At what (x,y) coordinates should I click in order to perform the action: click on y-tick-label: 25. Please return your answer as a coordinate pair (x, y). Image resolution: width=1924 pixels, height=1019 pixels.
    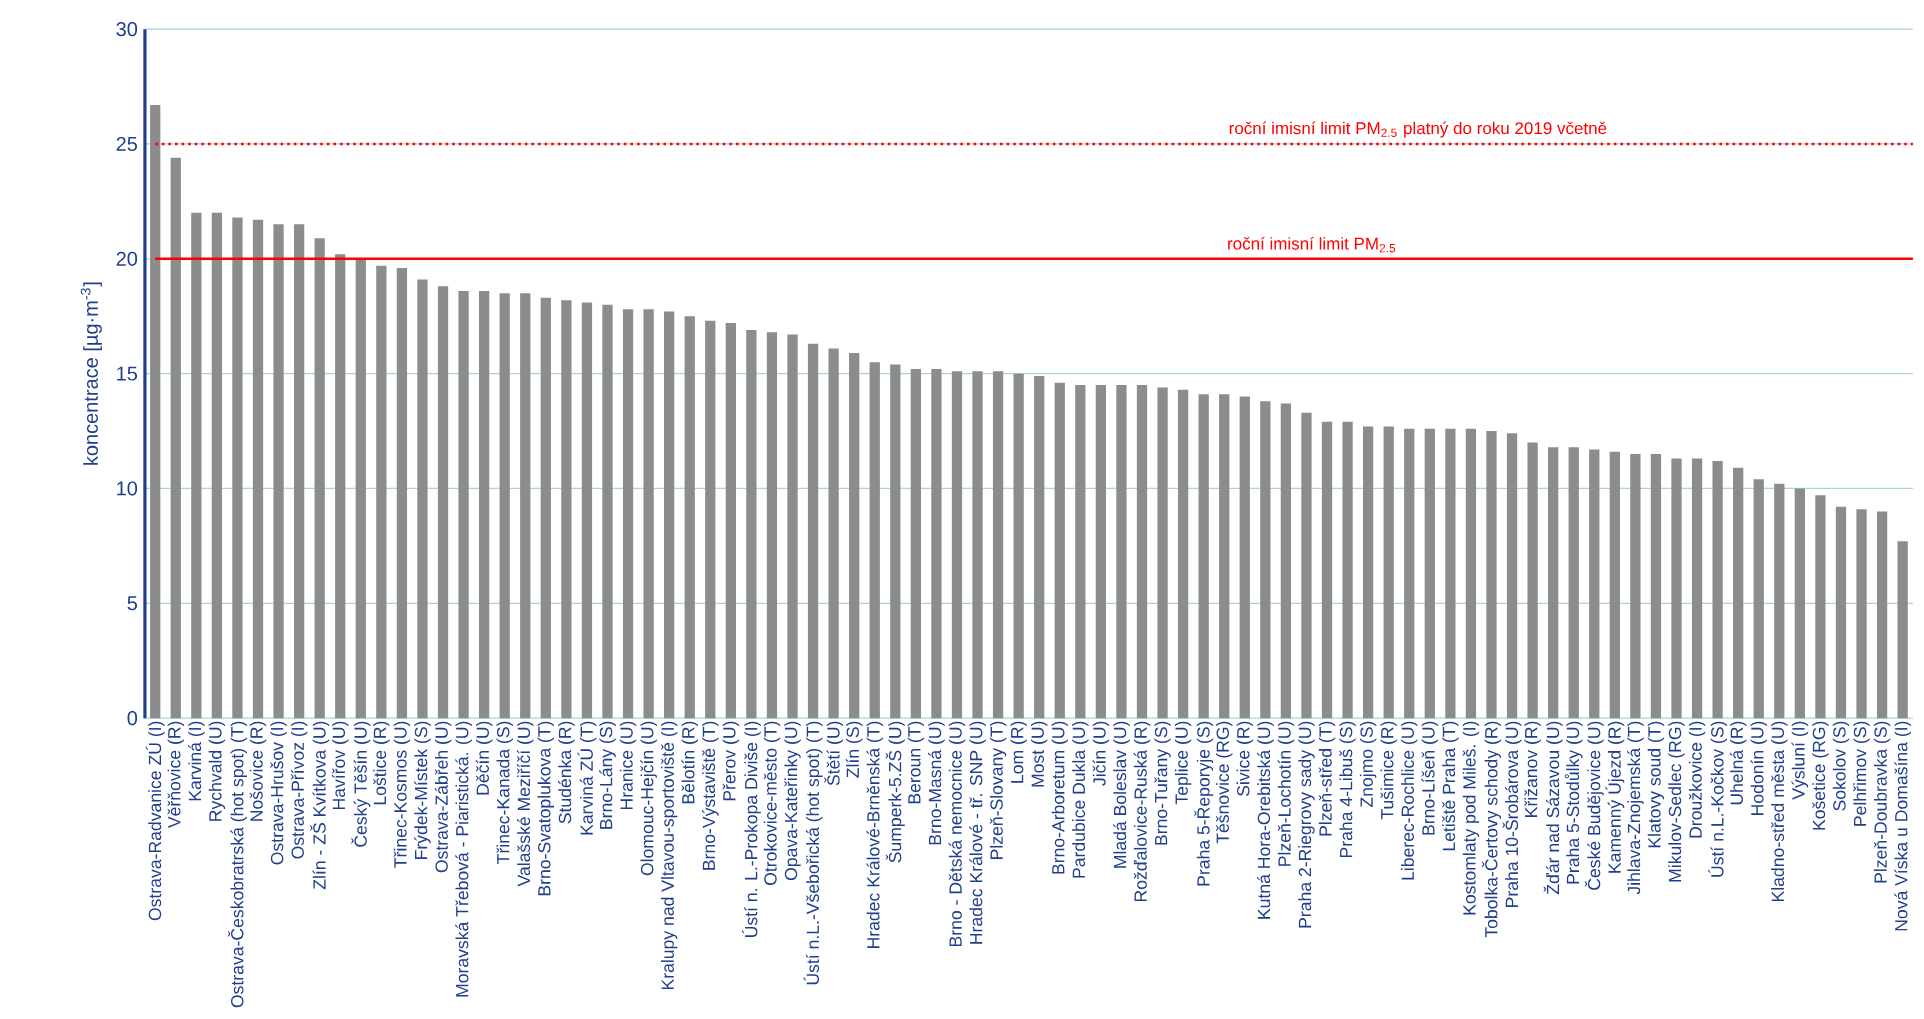
    Looking at the image, I should click on (127, 144).